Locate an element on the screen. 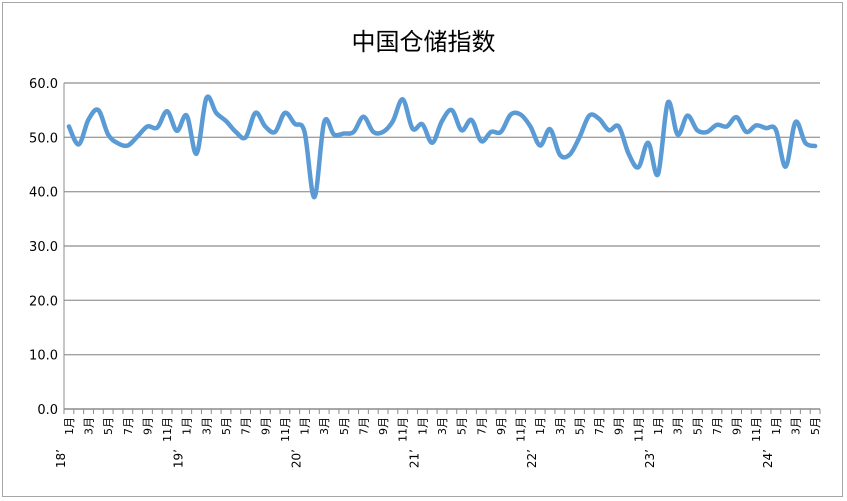  y-tick-label: 50.0 is located at coordinates (43, 138).